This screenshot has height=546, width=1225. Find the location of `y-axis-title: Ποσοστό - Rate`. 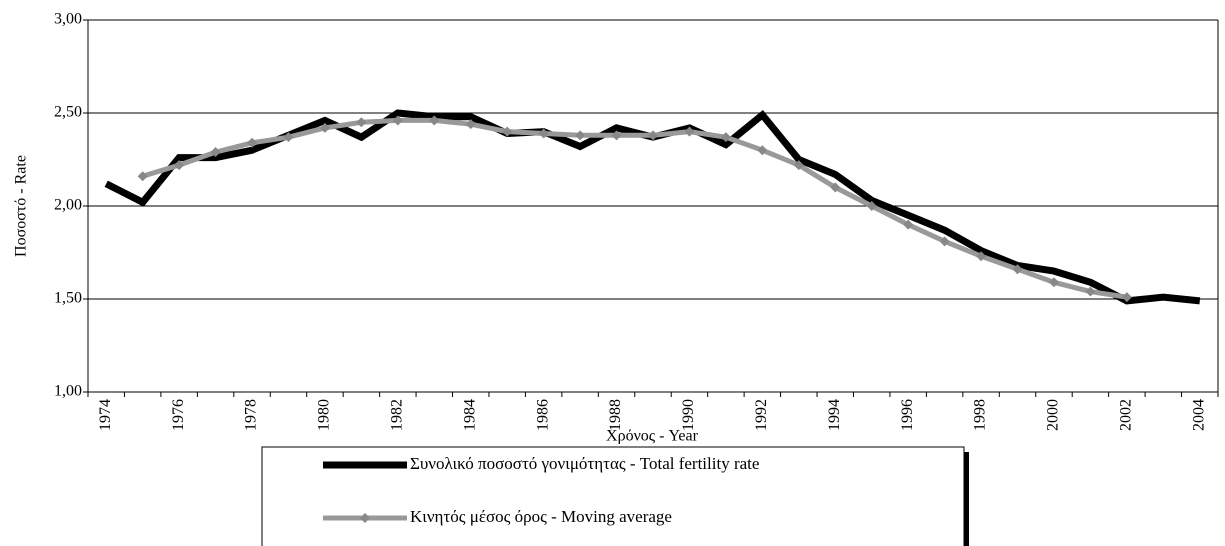

y-axis-title: Ποσοστό - Rate is located at coordinates (21, 206).